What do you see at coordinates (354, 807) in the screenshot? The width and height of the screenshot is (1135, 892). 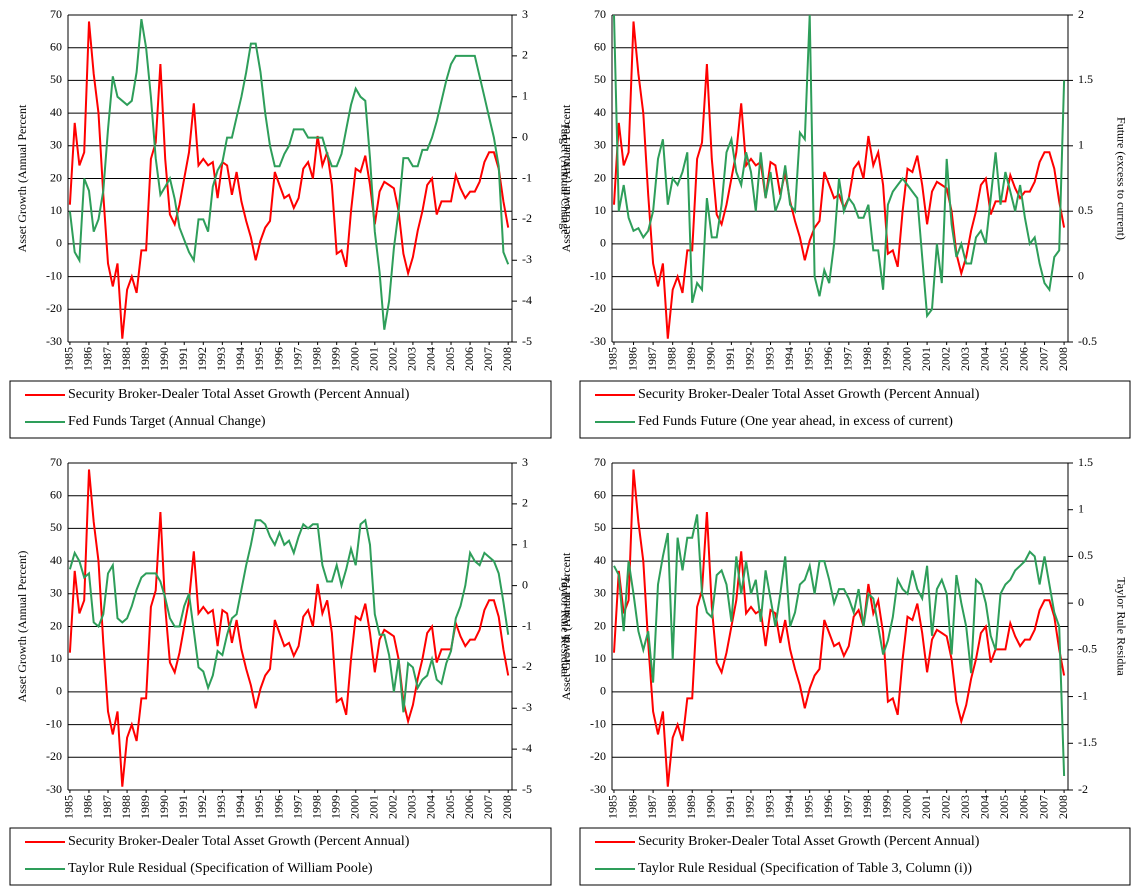 I see `x-tick-label: 2000` at bounding box center [354, 807].